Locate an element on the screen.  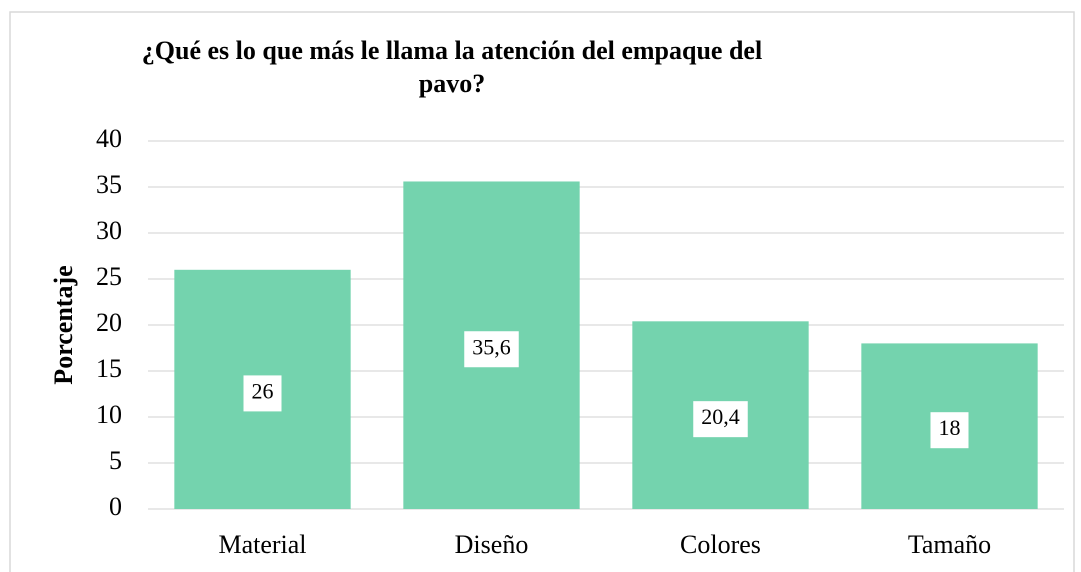
y-tick-label: 10 is located at coordinates (109, 414).